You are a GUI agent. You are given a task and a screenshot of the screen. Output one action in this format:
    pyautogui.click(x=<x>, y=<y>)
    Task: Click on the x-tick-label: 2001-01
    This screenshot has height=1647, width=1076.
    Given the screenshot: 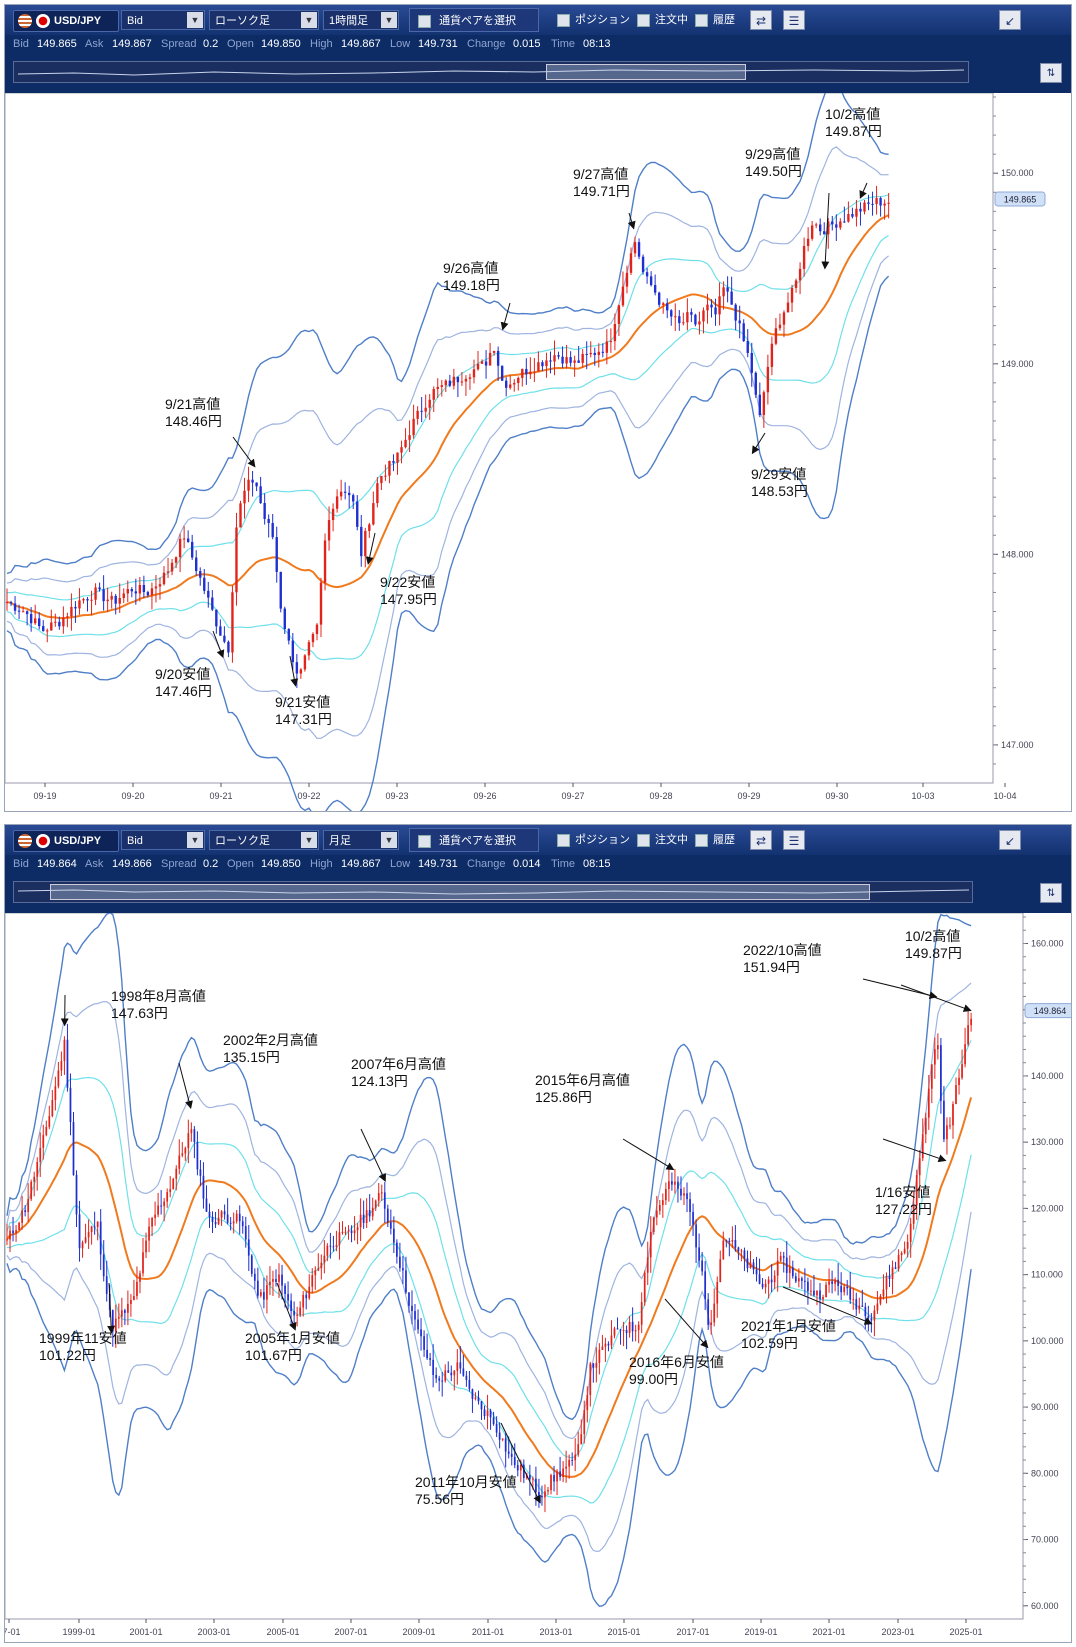 What is the action you would take?
    pyautogui.click(x=145, y=1632)
    